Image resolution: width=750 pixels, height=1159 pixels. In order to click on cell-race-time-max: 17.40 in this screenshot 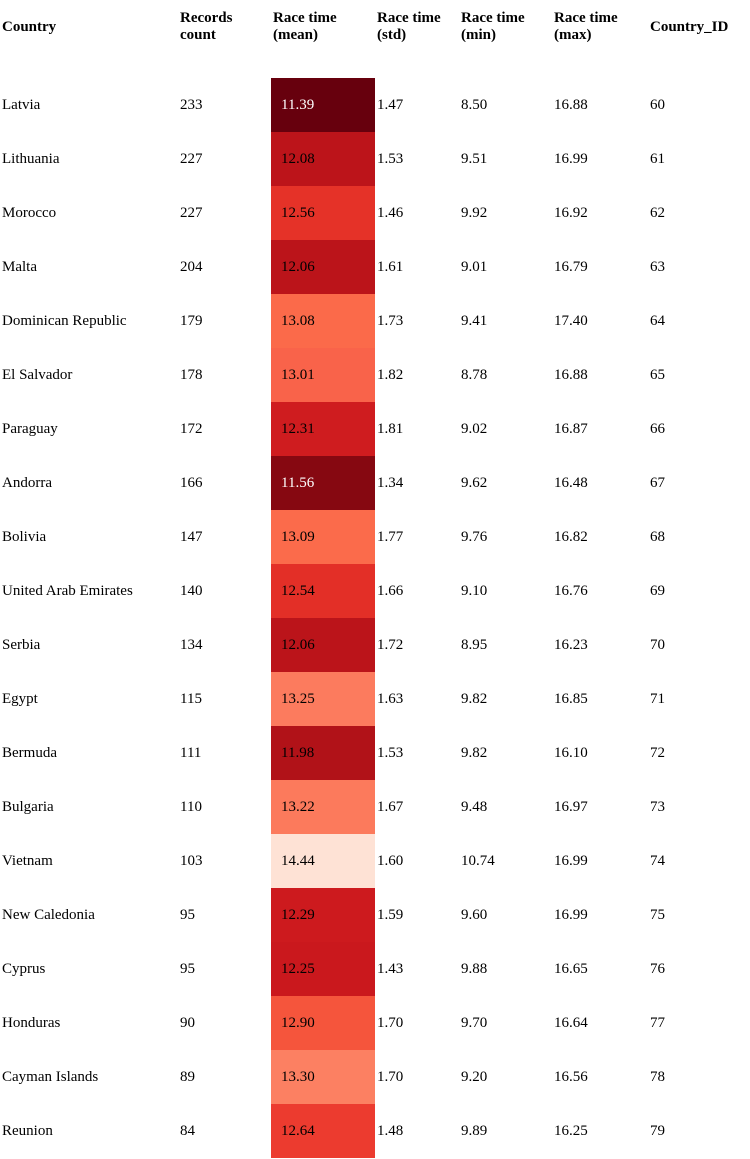, I will do `click(571, 320)`.